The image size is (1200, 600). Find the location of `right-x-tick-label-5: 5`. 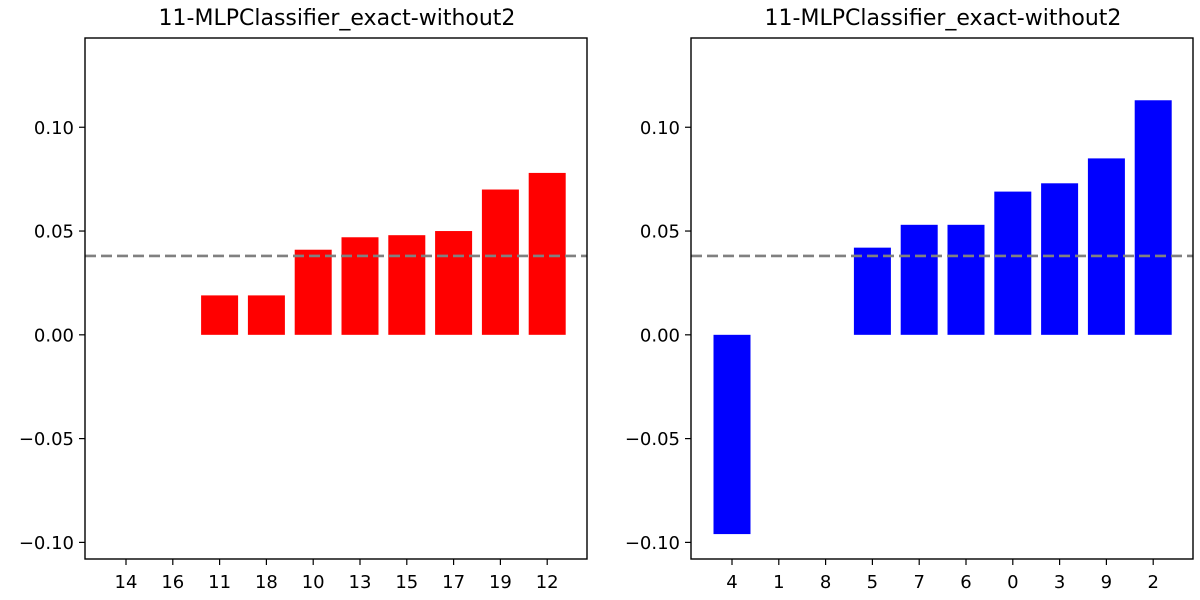

right-x-tick-label-5: 5 is located at coordinates (872, 582).